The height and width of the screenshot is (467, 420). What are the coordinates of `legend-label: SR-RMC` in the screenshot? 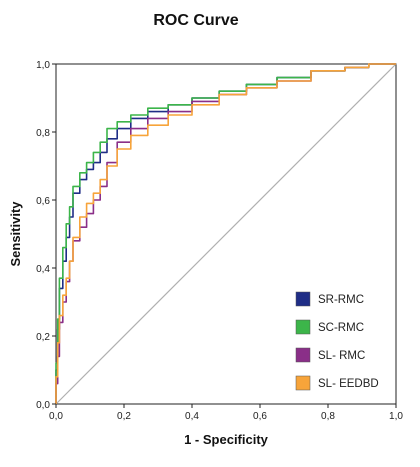 It's located at (341, 300).